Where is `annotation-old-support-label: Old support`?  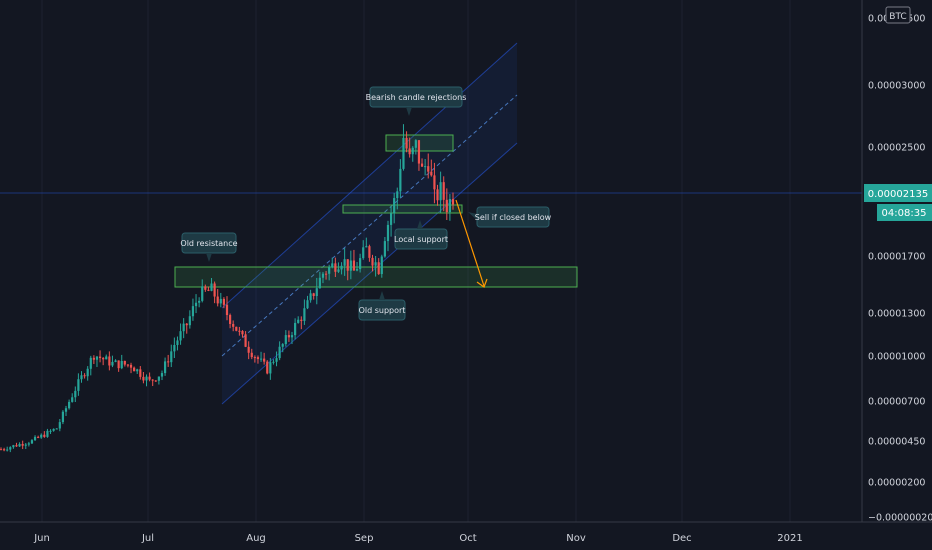
annotation-old-support-label: Old support is located at coordinates (382, 310).